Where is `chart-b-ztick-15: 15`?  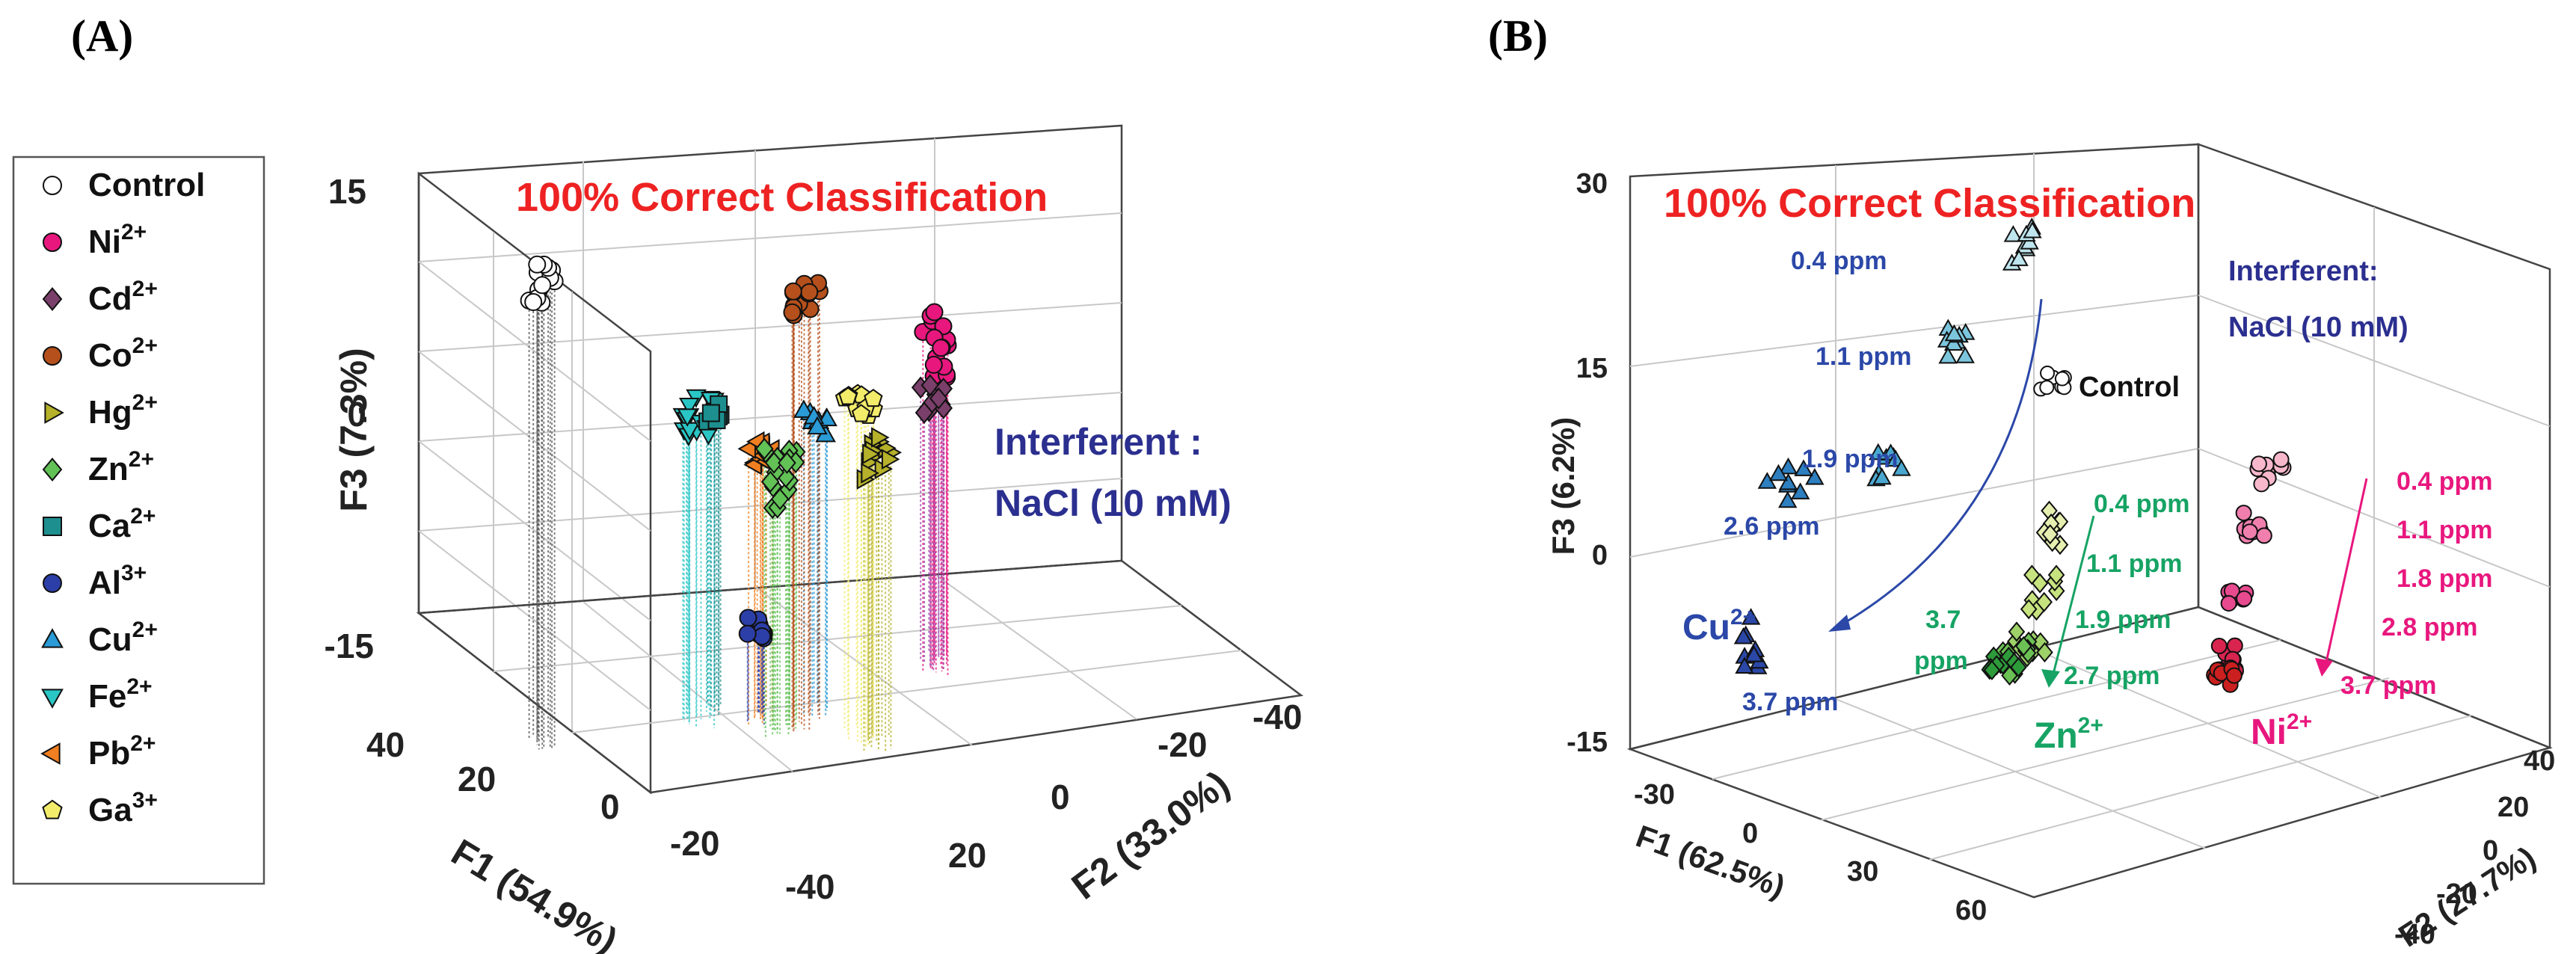
chart-b-ztick-15: 15 is located at coordinates (1592, 368).